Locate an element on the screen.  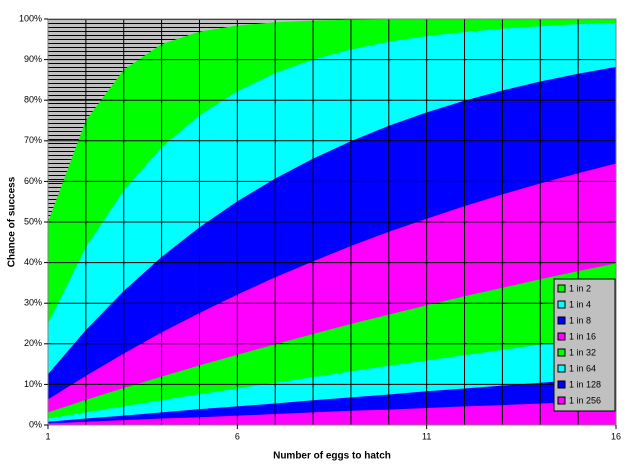
area is located at coordinates (332, 412).